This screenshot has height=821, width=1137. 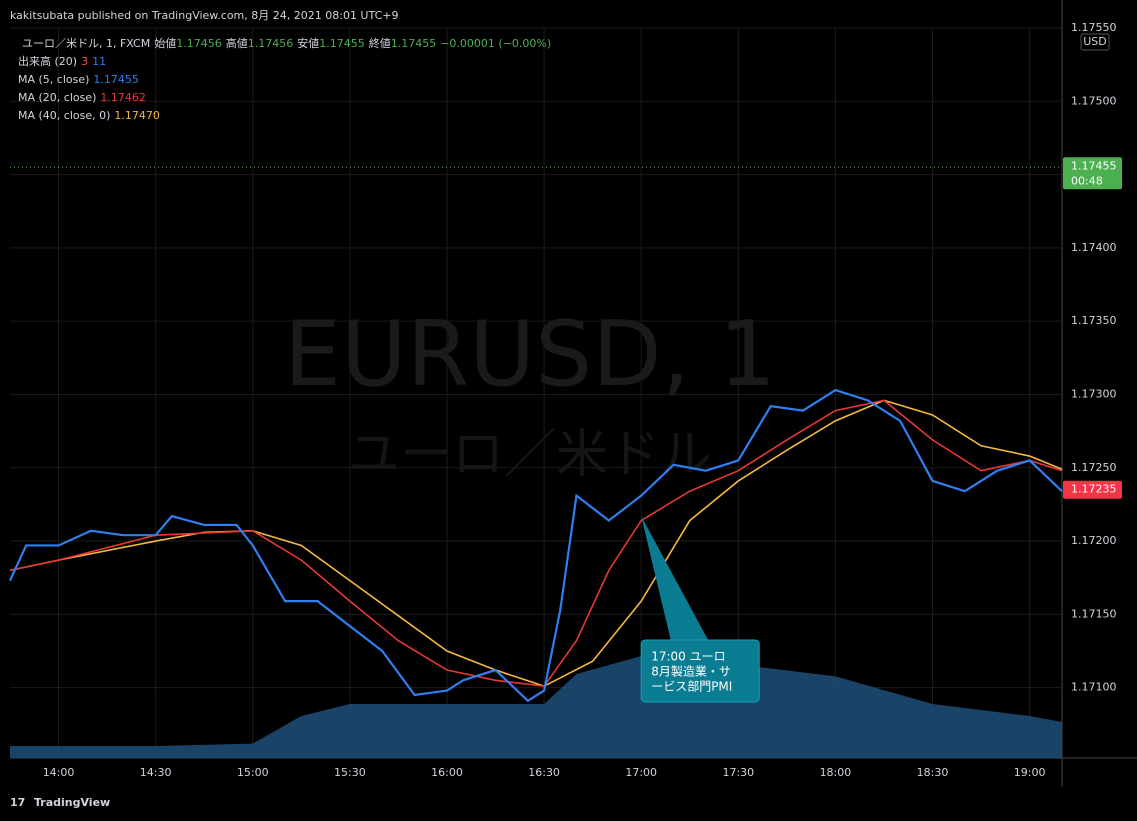 I want to click on volume-name: 出来高 (20), so click(x=47, y=61).